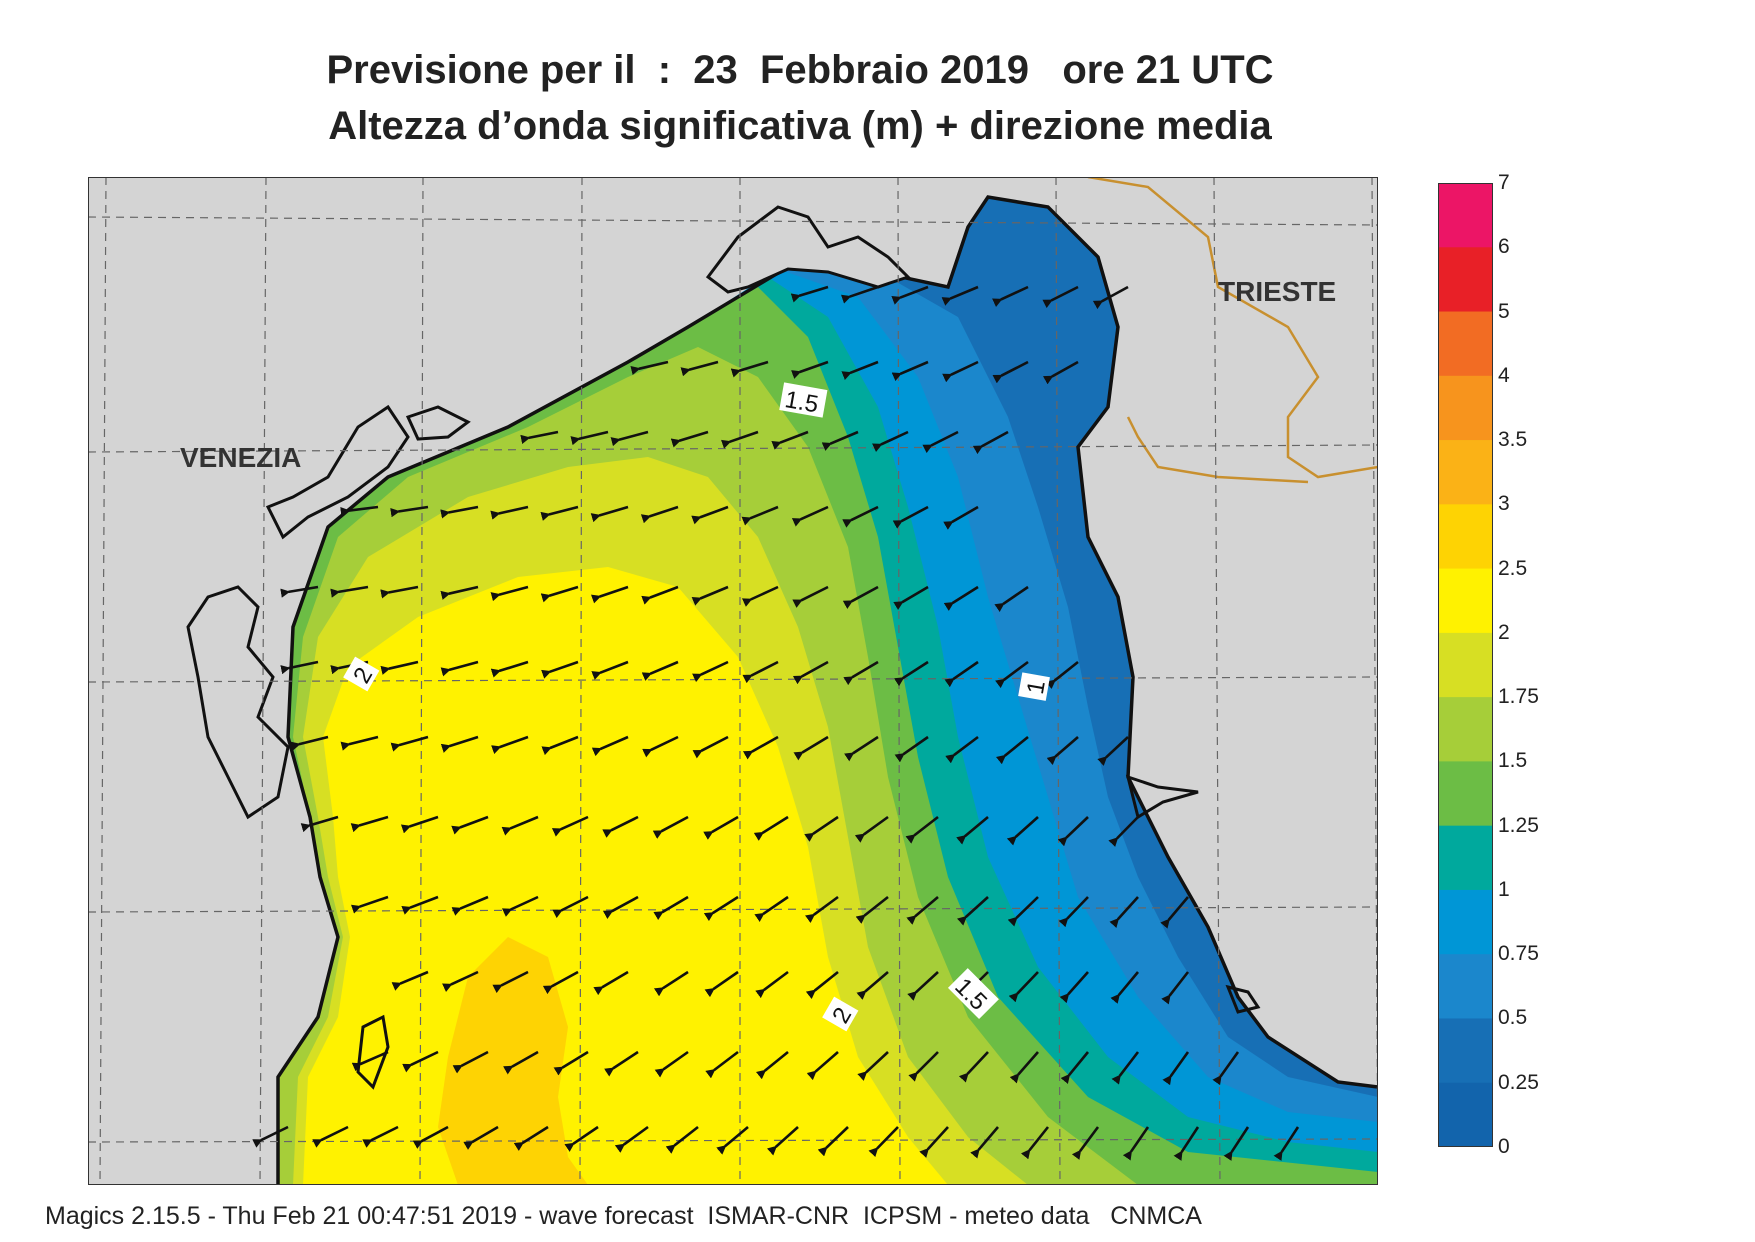 Image resolution: width=1755 pixels, height=1242 pixels. I want to click on legend-label: 1.5, so click(1513, 761).